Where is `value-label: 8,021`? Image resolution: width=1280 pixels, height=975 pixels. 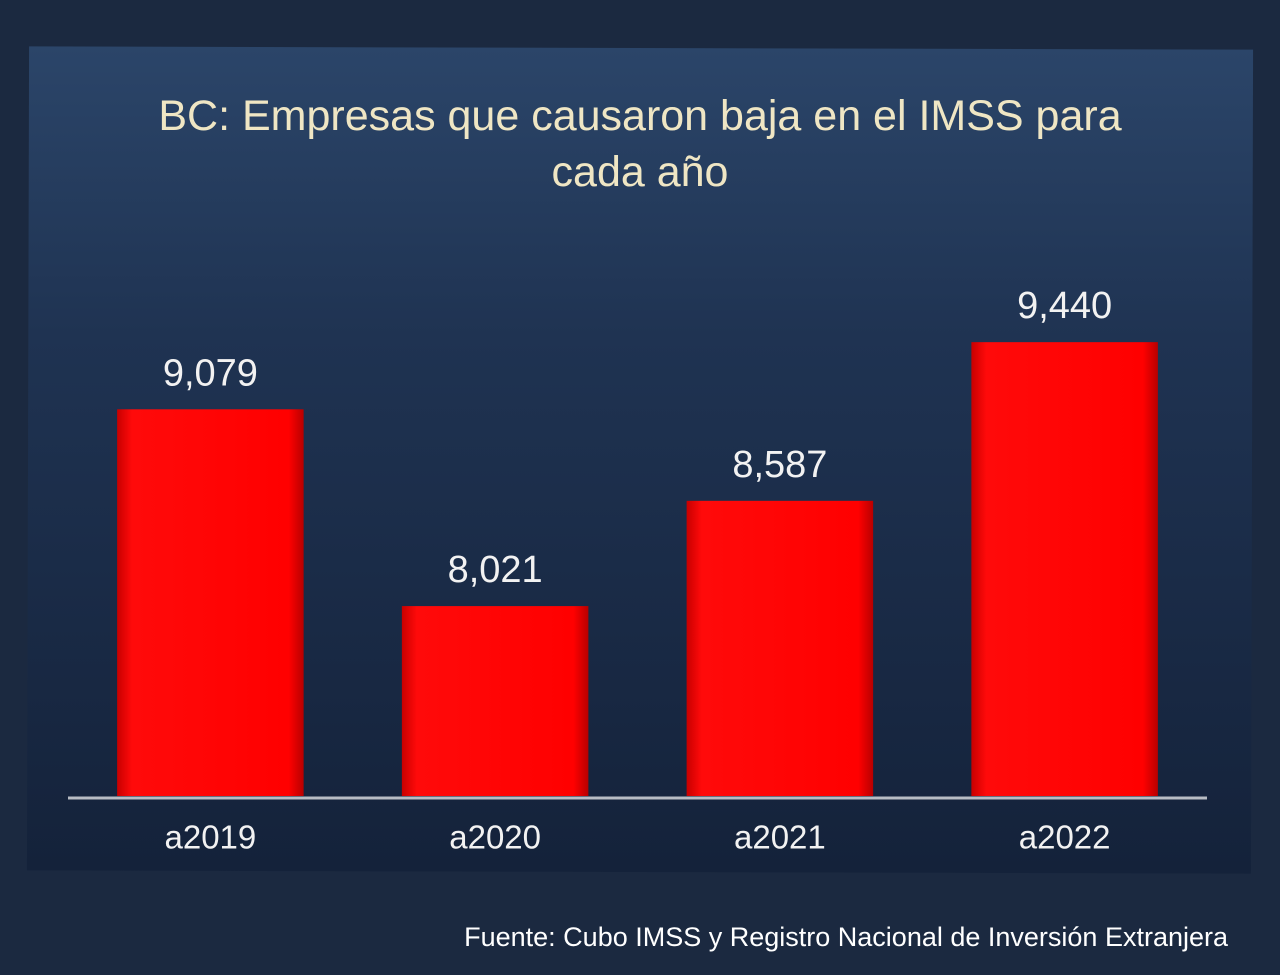 value-label: 8,021 is located at coordinates (495, 570).